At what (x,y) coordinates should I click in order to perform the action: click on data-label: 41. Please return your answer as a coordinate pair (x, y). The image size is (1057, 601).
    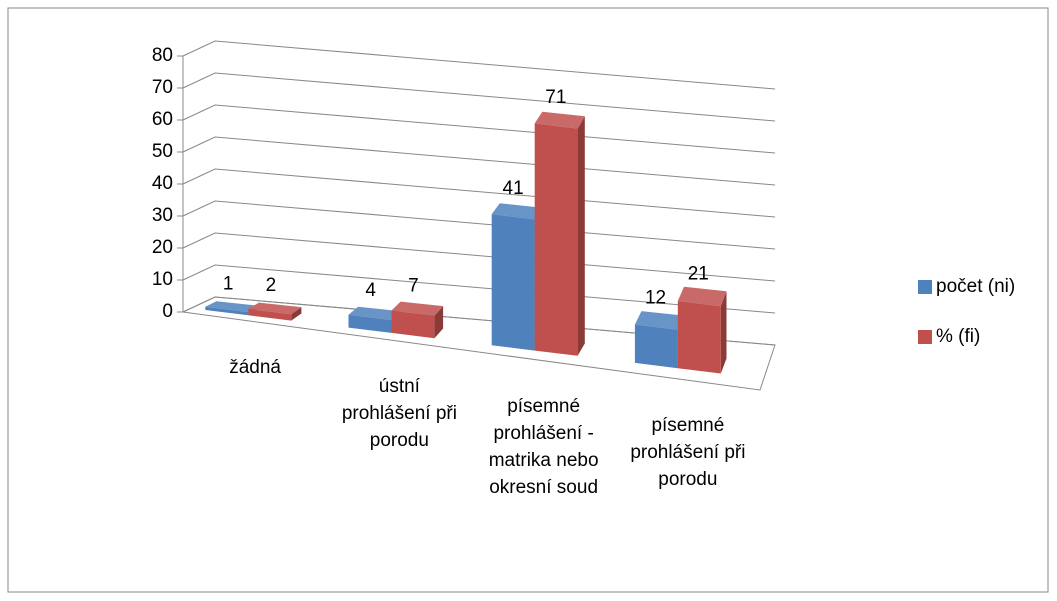
    Looking at the image, I should click on (513, 188).